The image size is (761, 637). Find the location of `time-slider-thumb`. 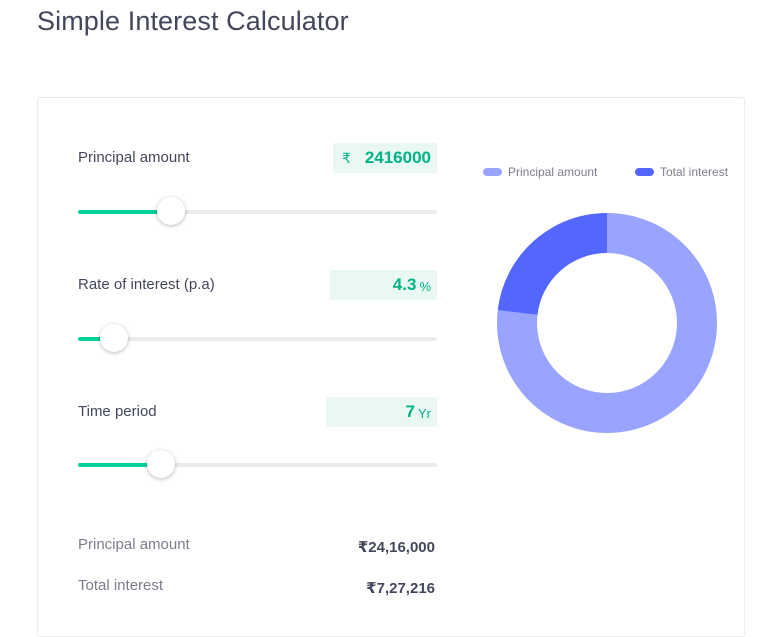

time-slider-thumb is located at coordinates (160, 464).